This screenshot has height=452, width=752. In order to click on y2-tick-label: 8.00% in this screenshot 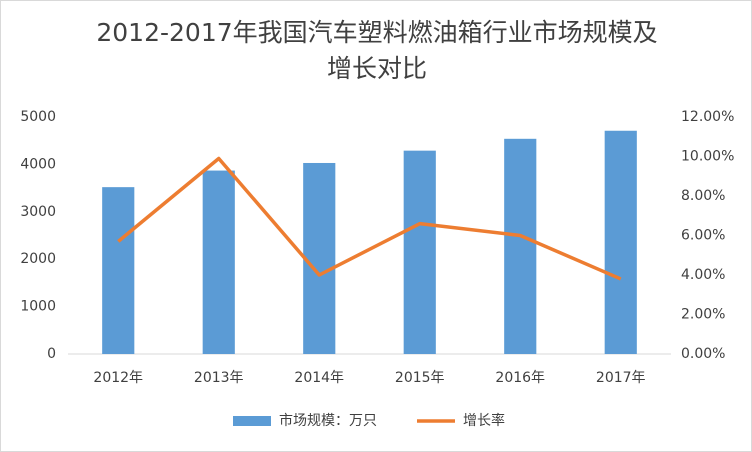, I will do `click(703, 196)`.